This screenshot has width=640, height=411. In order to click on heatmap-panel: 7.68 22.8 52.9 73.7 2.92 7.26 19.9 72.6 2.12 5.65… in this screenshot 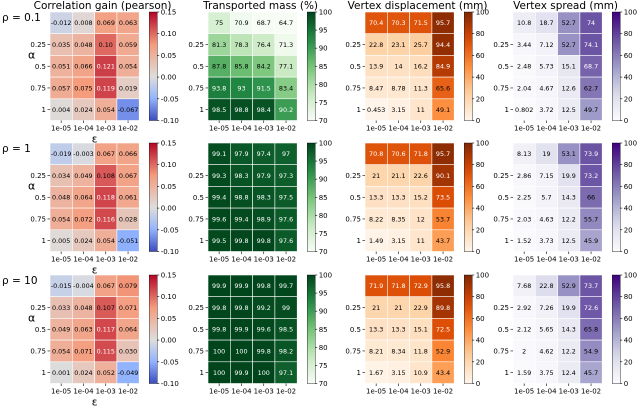, I will do `click(565, 334)`.